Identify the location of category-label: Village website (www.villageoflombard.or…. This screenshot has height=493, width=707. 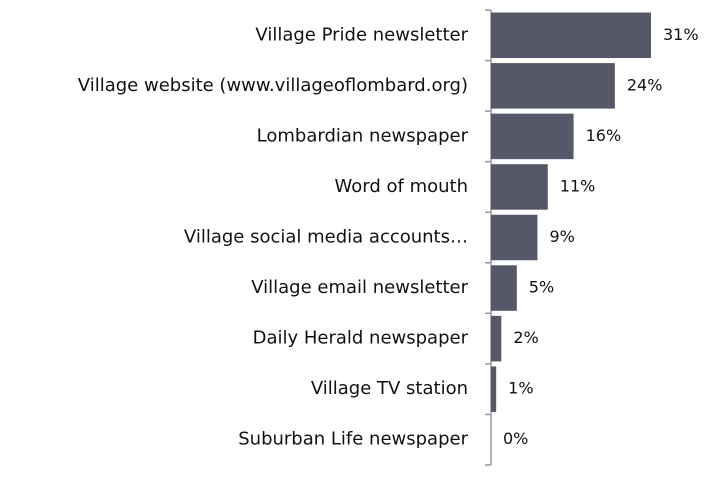
(273, 85).